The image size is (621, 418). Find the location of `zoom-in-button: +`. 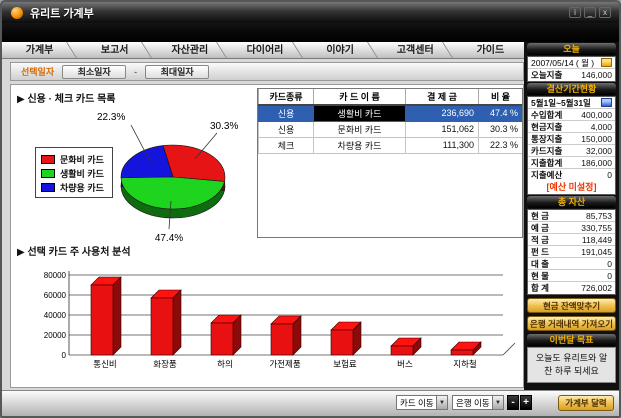

zoom-in-button: + is located at coordinates (526, 402).